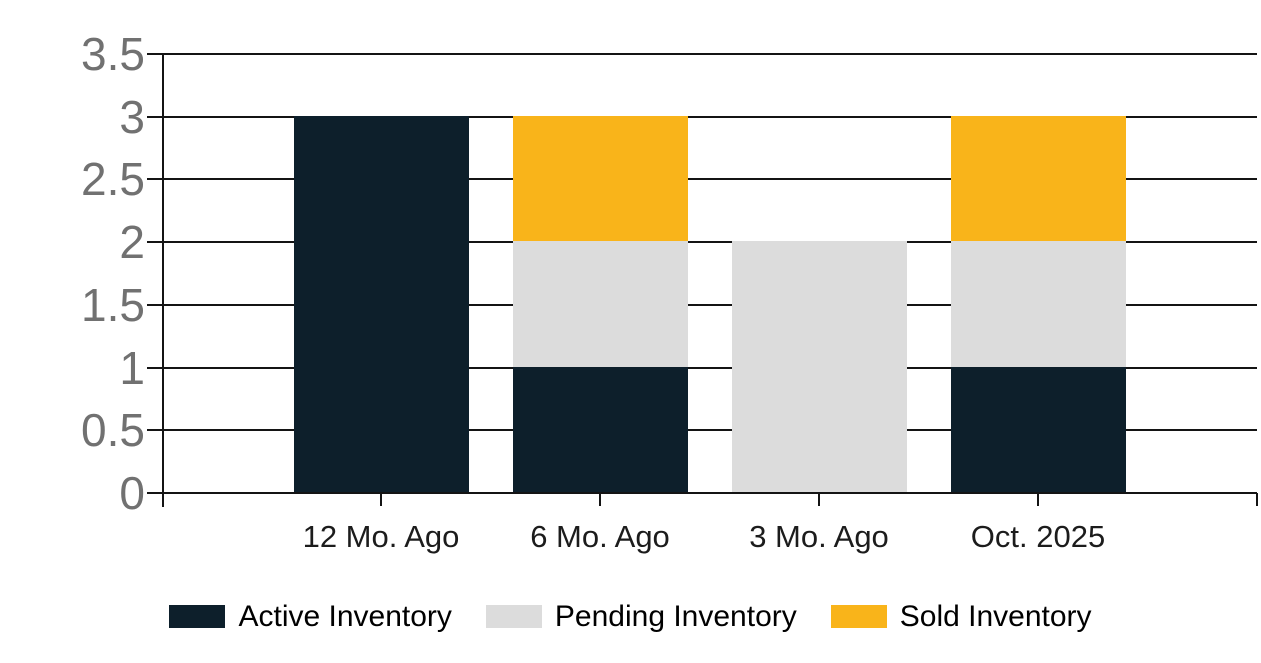  Describe the element at coordinates (675, 616) in the screenshot. I see `legend-label-pending-inventory: Pending Inventory` at that location.